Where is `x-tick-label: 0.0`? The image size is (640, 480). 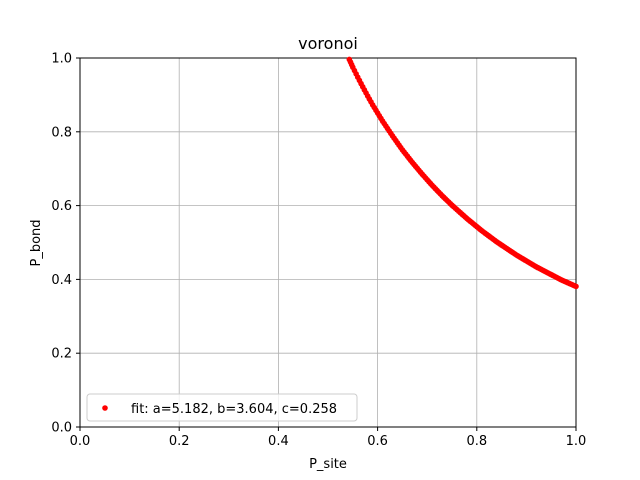
x-tick-label: 0.0 is located at coordinates (80, 441).